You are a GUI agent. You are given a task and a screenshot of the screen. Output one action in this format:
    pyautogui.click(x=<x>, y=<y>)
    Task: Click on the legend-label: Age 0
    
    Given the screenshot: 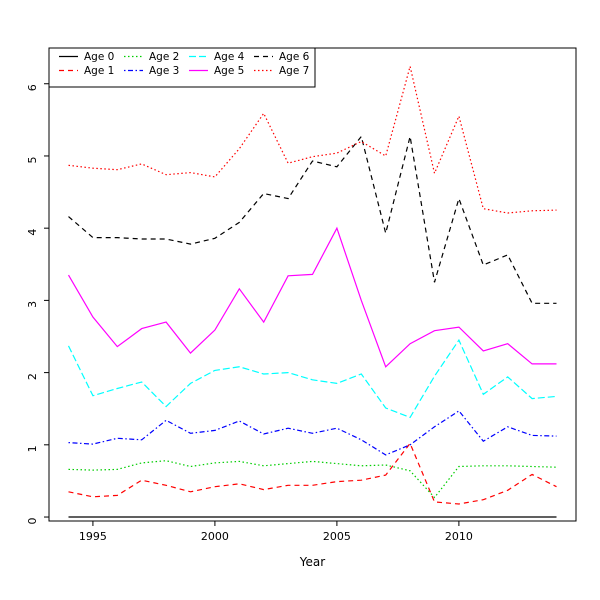 What is the action you would take?
    pyautogui.click(x=99, y=57)
    